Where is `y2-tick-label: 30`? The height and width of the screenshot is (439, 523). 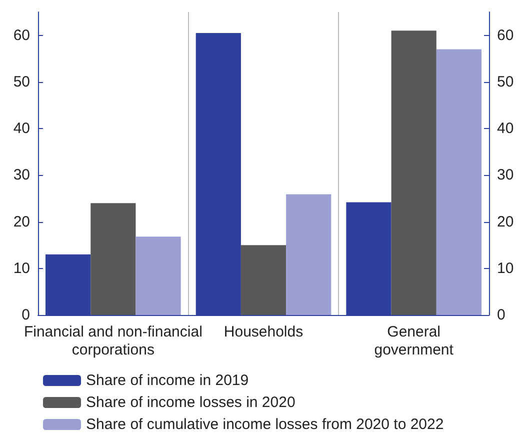 y2-tick-label: 30 is located at coordinates (505, 175).